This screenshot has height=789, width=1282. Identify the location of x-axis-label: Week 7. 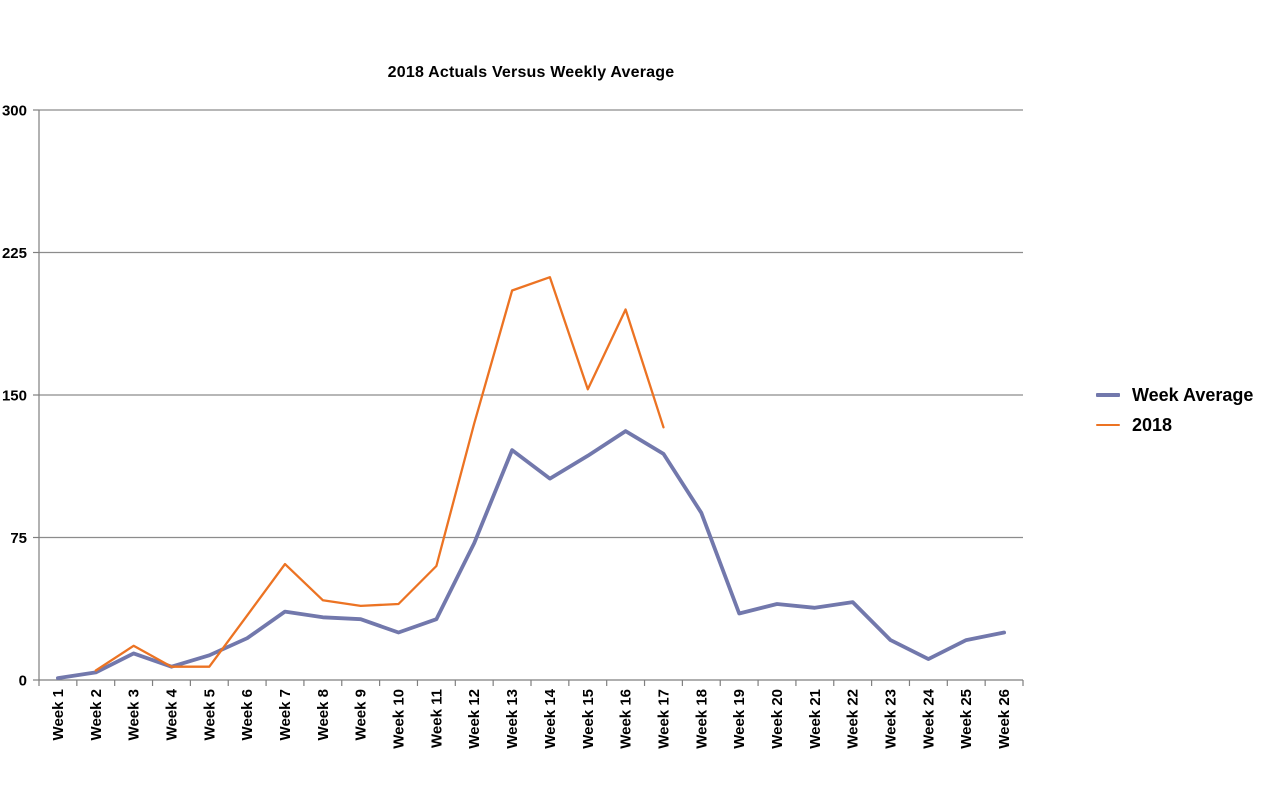
(285, 714).